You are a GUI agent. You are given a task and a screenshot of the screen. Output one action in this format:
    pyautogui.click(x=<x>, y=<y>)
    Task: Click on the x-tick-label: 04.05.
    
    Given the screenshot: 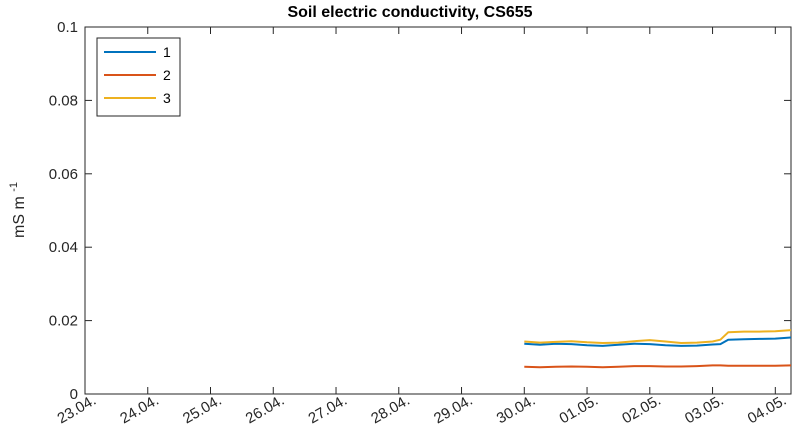 What is the action you would take?
    pyautogui.click(x=767, y=410)
    